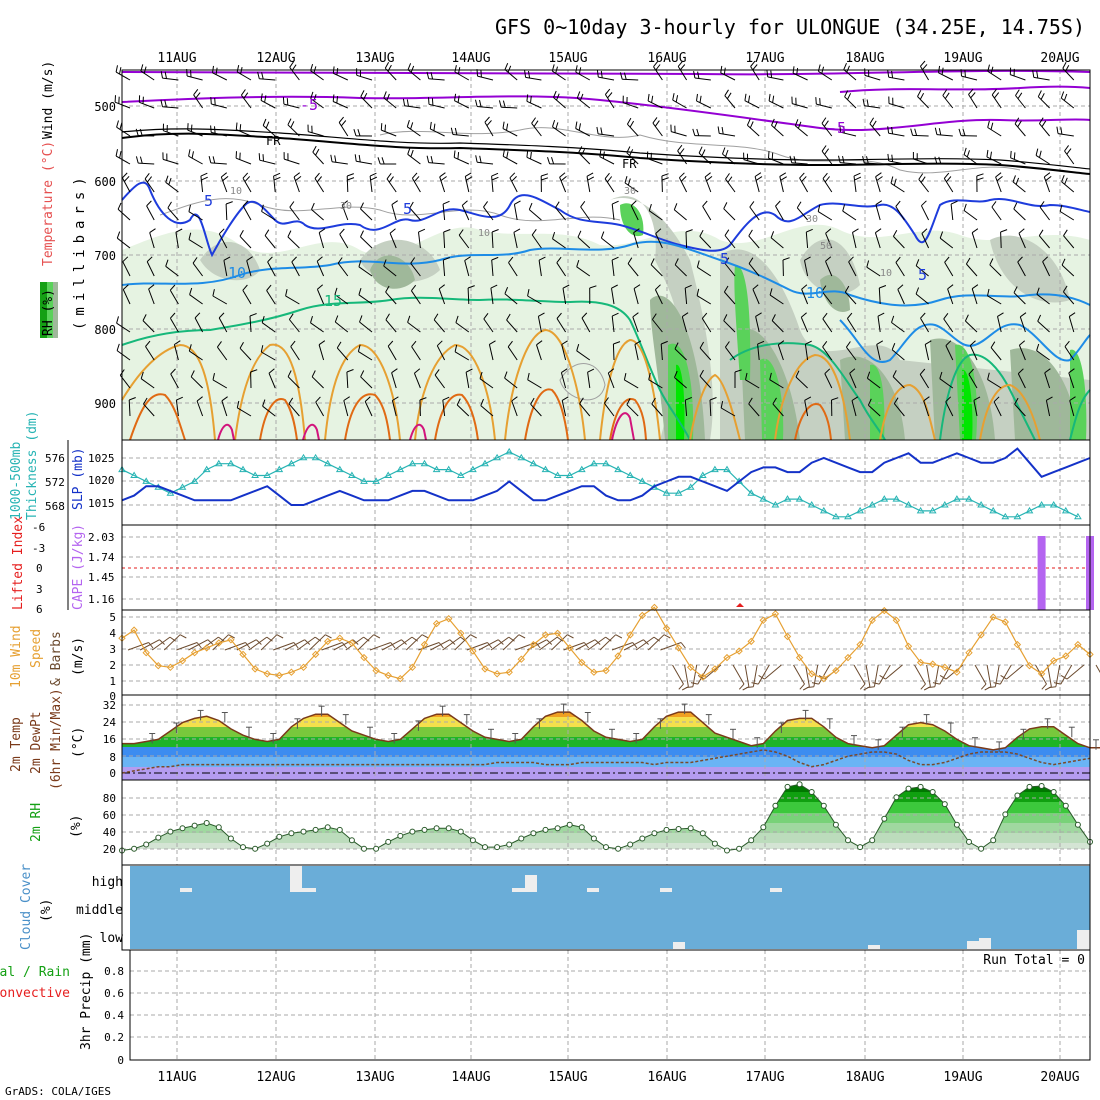 The width and height of the screenshot is (1100, 1100). Describe the element at coordinates (962, 1077) in the screenshot. I see `bottom-date-label: 19AUG` at that location.